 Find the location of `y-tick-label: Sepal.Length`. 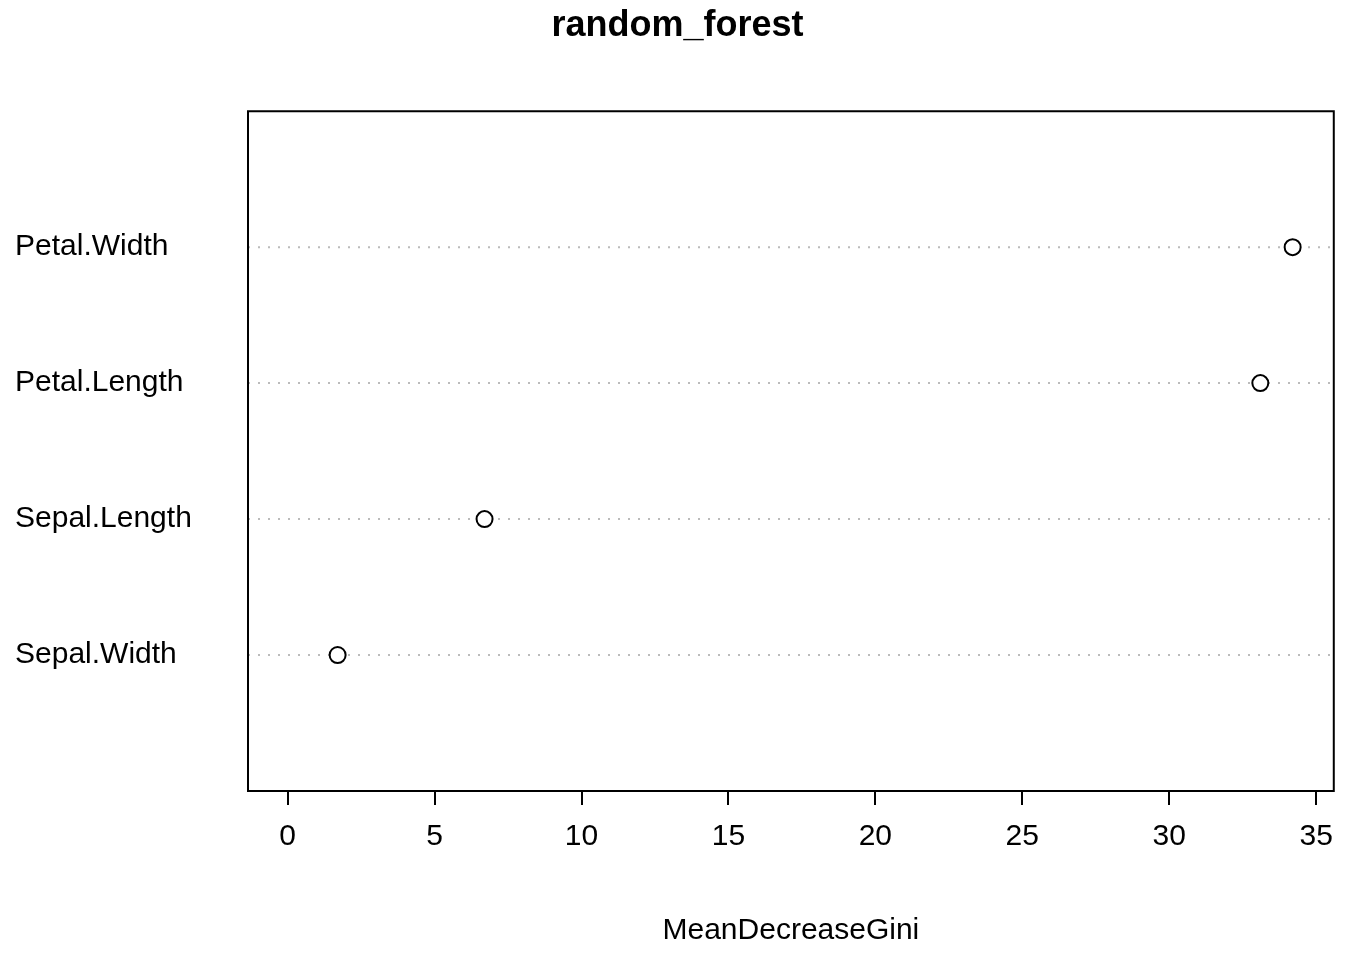

y-tick-label: Sepal.Length is located at coordinates (103, 517).